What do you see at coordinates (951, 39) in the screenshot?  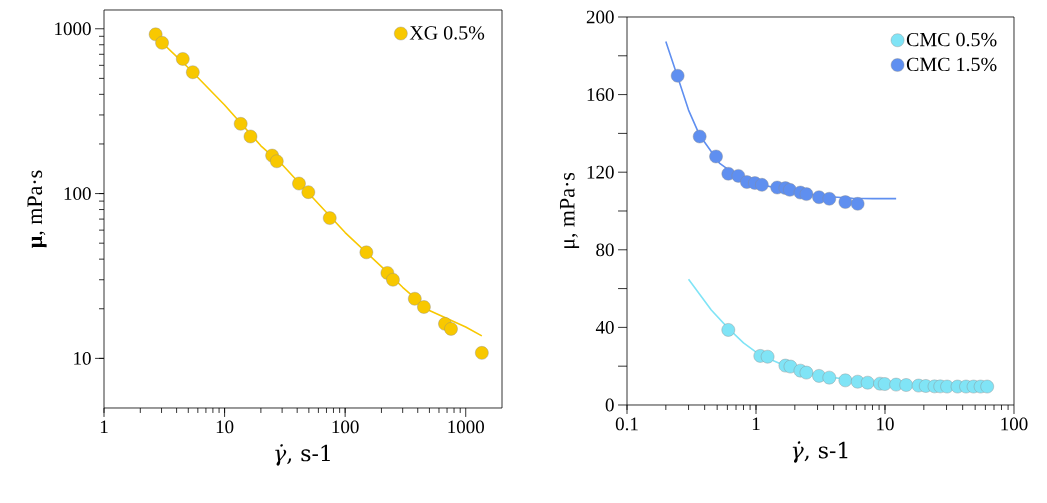 I see `legend-label: CMC 0.5%` at bounding box center [951, 39].